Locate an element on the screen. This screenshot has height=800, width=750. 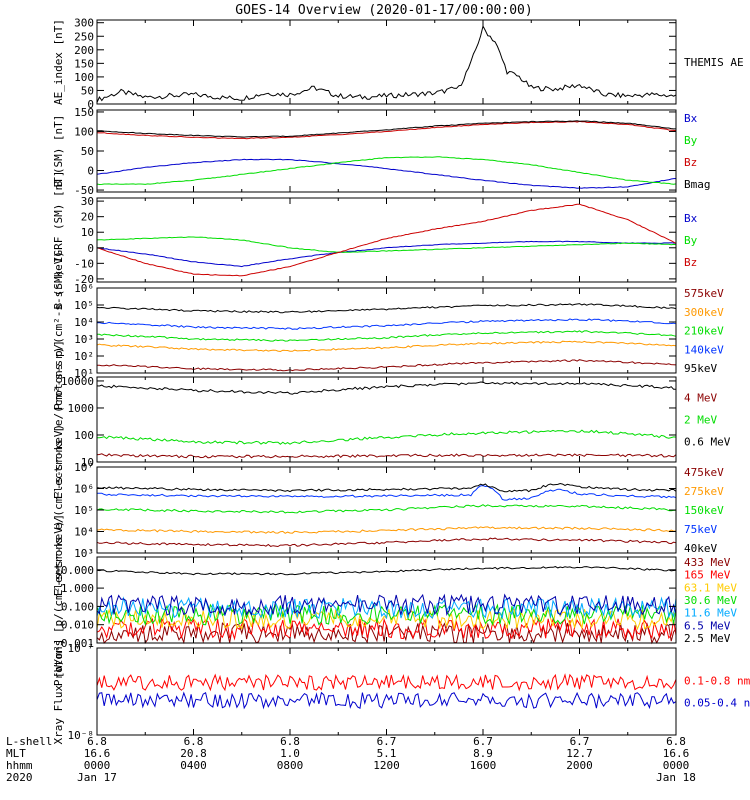
legend-entry: 165 MeV is located at coordinates (707, 575).